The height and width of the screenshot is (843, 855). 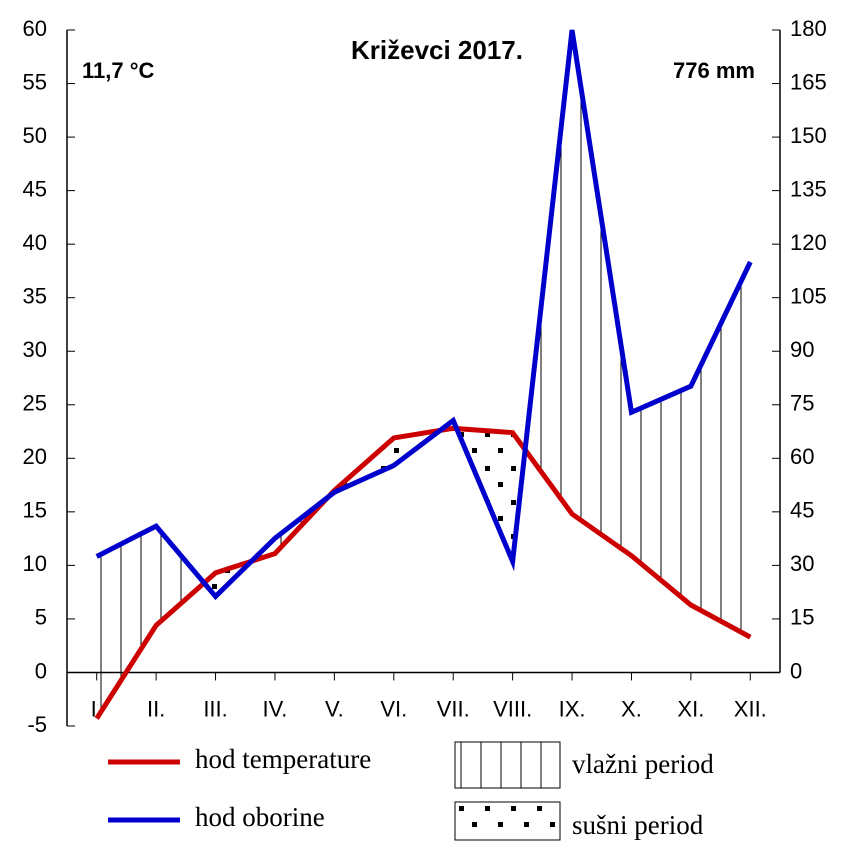 I want to click on y-tick-label: 50, so click(x=35, y=135).